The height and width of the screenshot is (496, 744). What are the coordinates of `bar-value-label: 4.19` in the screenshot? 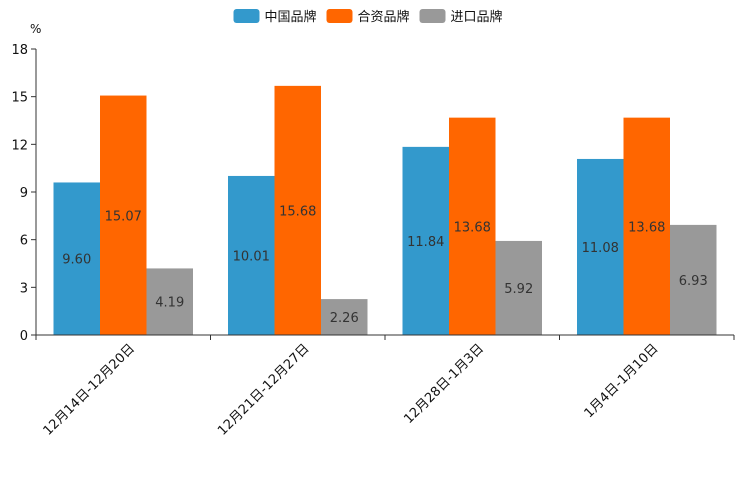 It's located at (169, 303).